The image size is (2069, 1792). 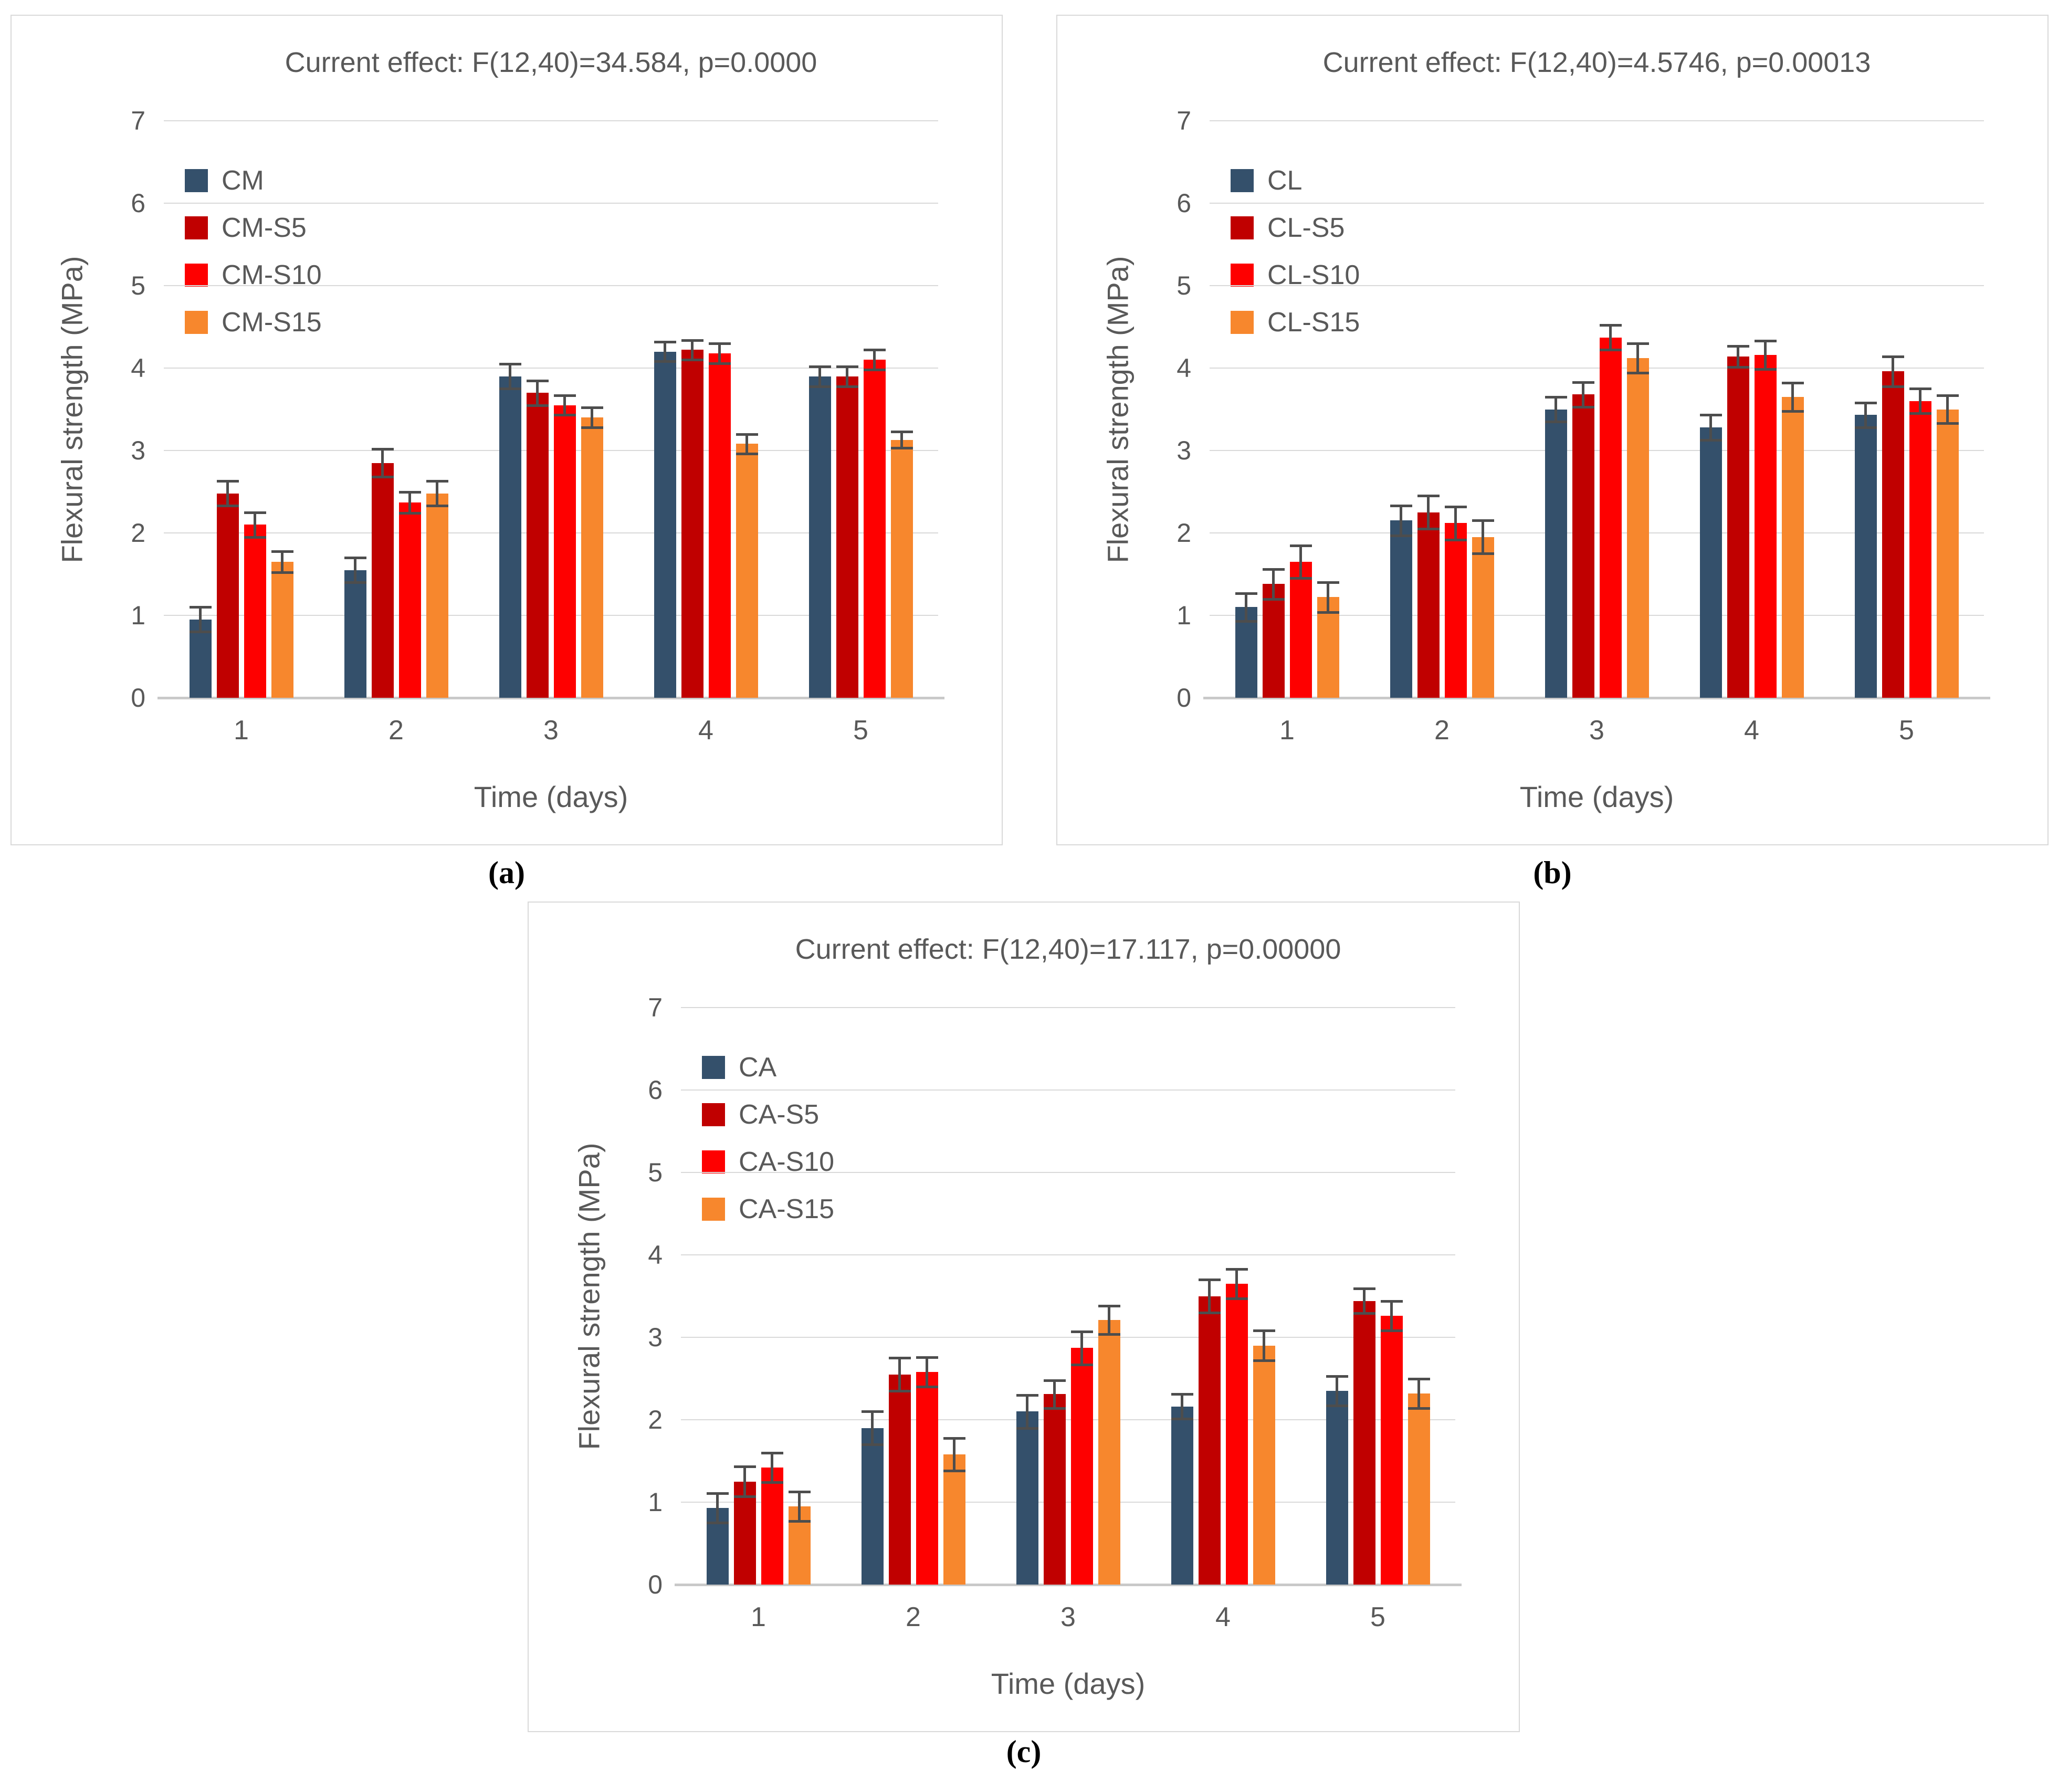 What do you see at coordinates (768, 1162) in the screenshot?
I see `legend-item: CA-S10` at bounding box center [768, 1162].